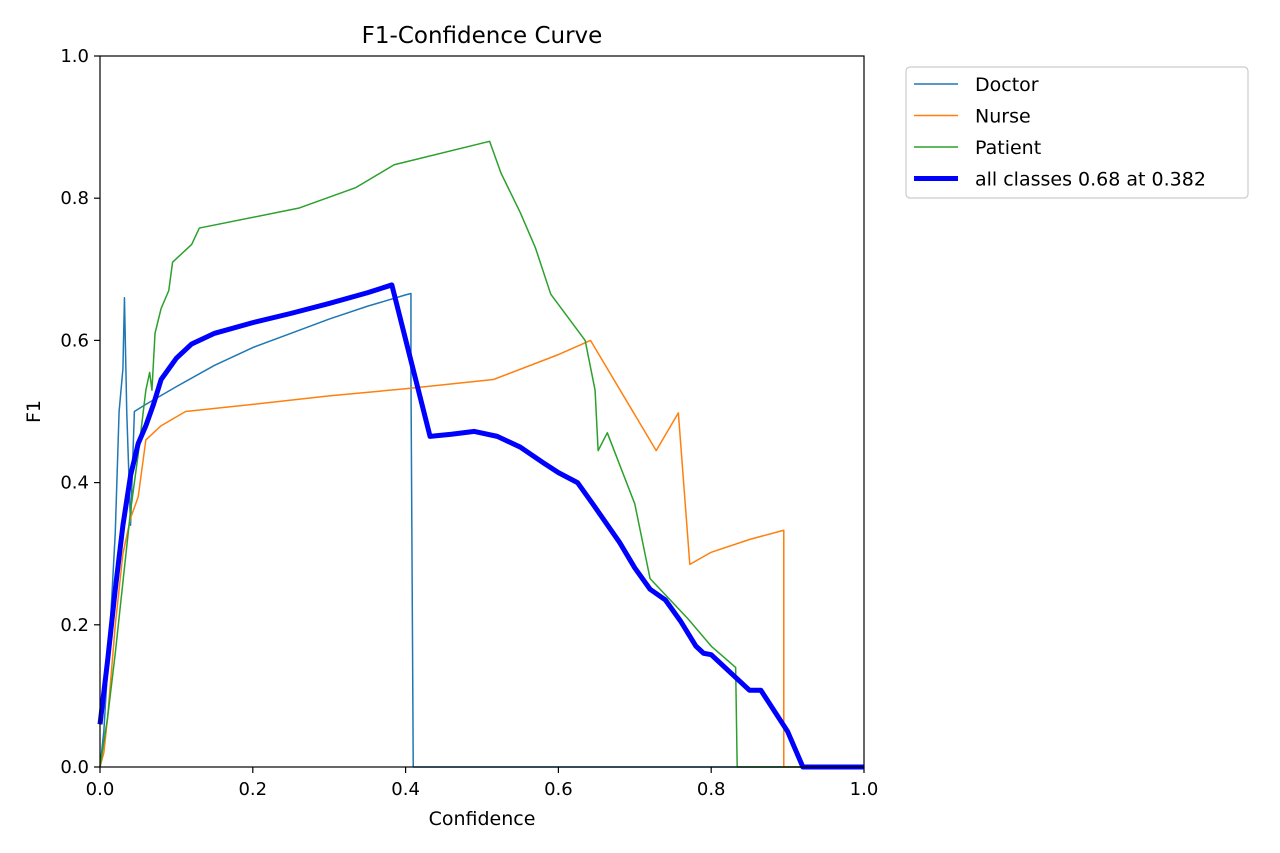 This screenshot has height=853, width=1280. Describe the element at coordinates (711, 789) in the screenshot. I see `x-tick-label: 0.8` at that location.